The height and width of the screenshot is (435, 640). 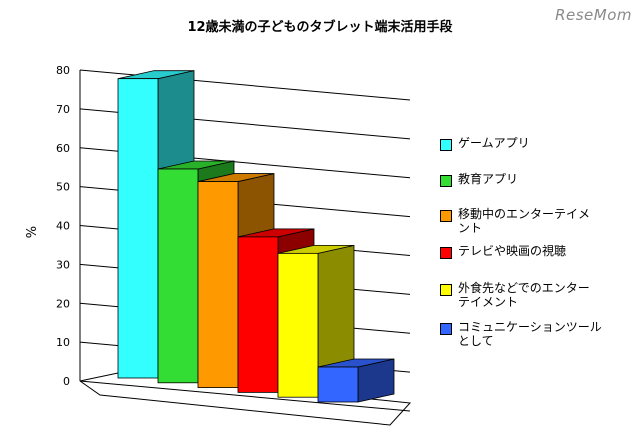 I want to click on legend-item: コミュニケーションツール として, so click(x=537, y=334).